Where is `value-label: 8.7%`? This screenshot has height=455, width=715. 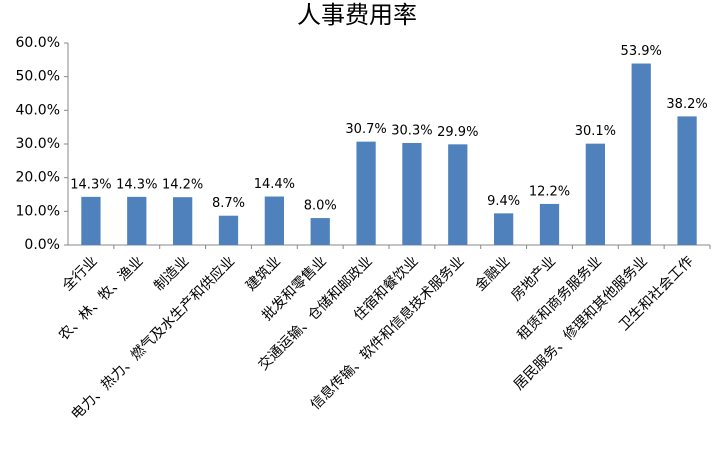 value-label: 8.7% is located at coordinates (228, 203).